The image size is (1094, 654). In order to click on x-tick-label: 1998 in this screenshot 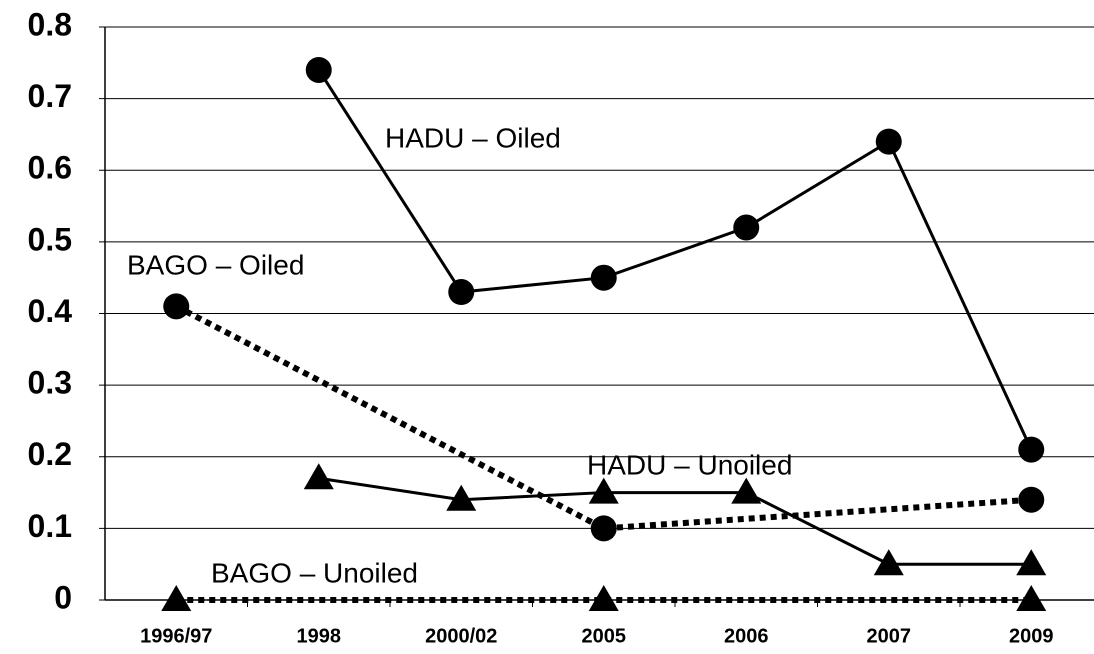, I will do `click(319, 636)`.